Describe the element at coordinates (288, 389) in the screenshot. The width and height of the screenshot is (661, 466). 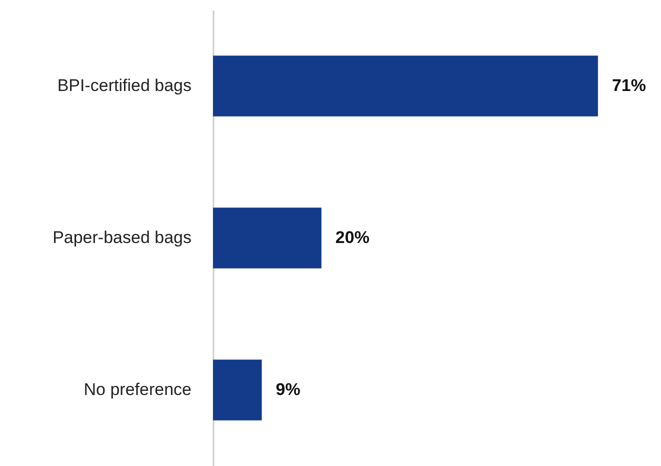
I see `data-label: 9%` at that location.